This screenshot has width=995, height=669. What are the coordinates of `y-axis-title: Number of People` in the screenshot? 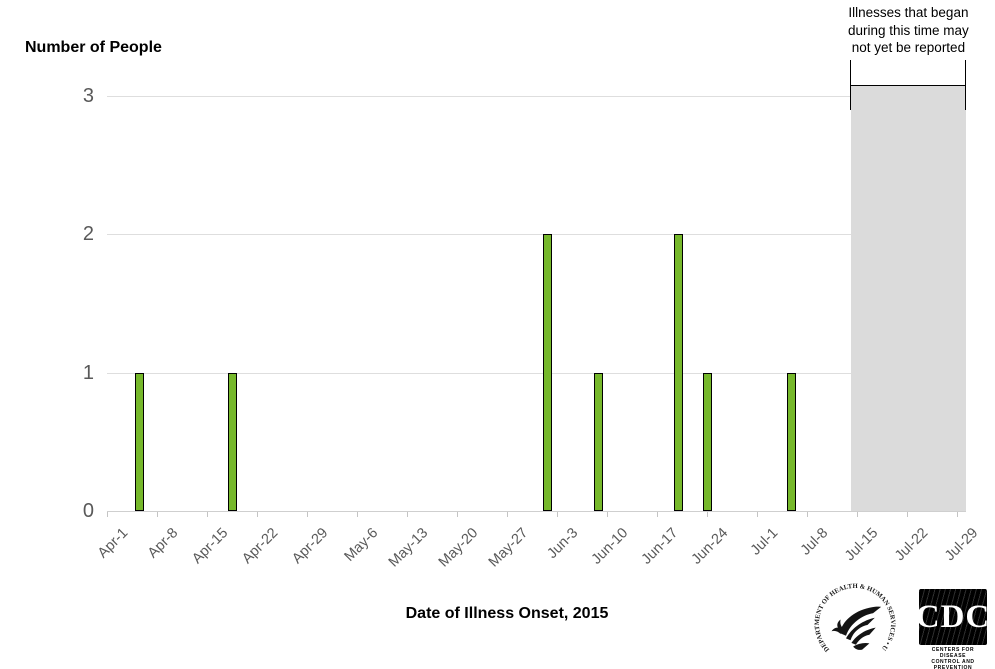 It's located at (93, 47).